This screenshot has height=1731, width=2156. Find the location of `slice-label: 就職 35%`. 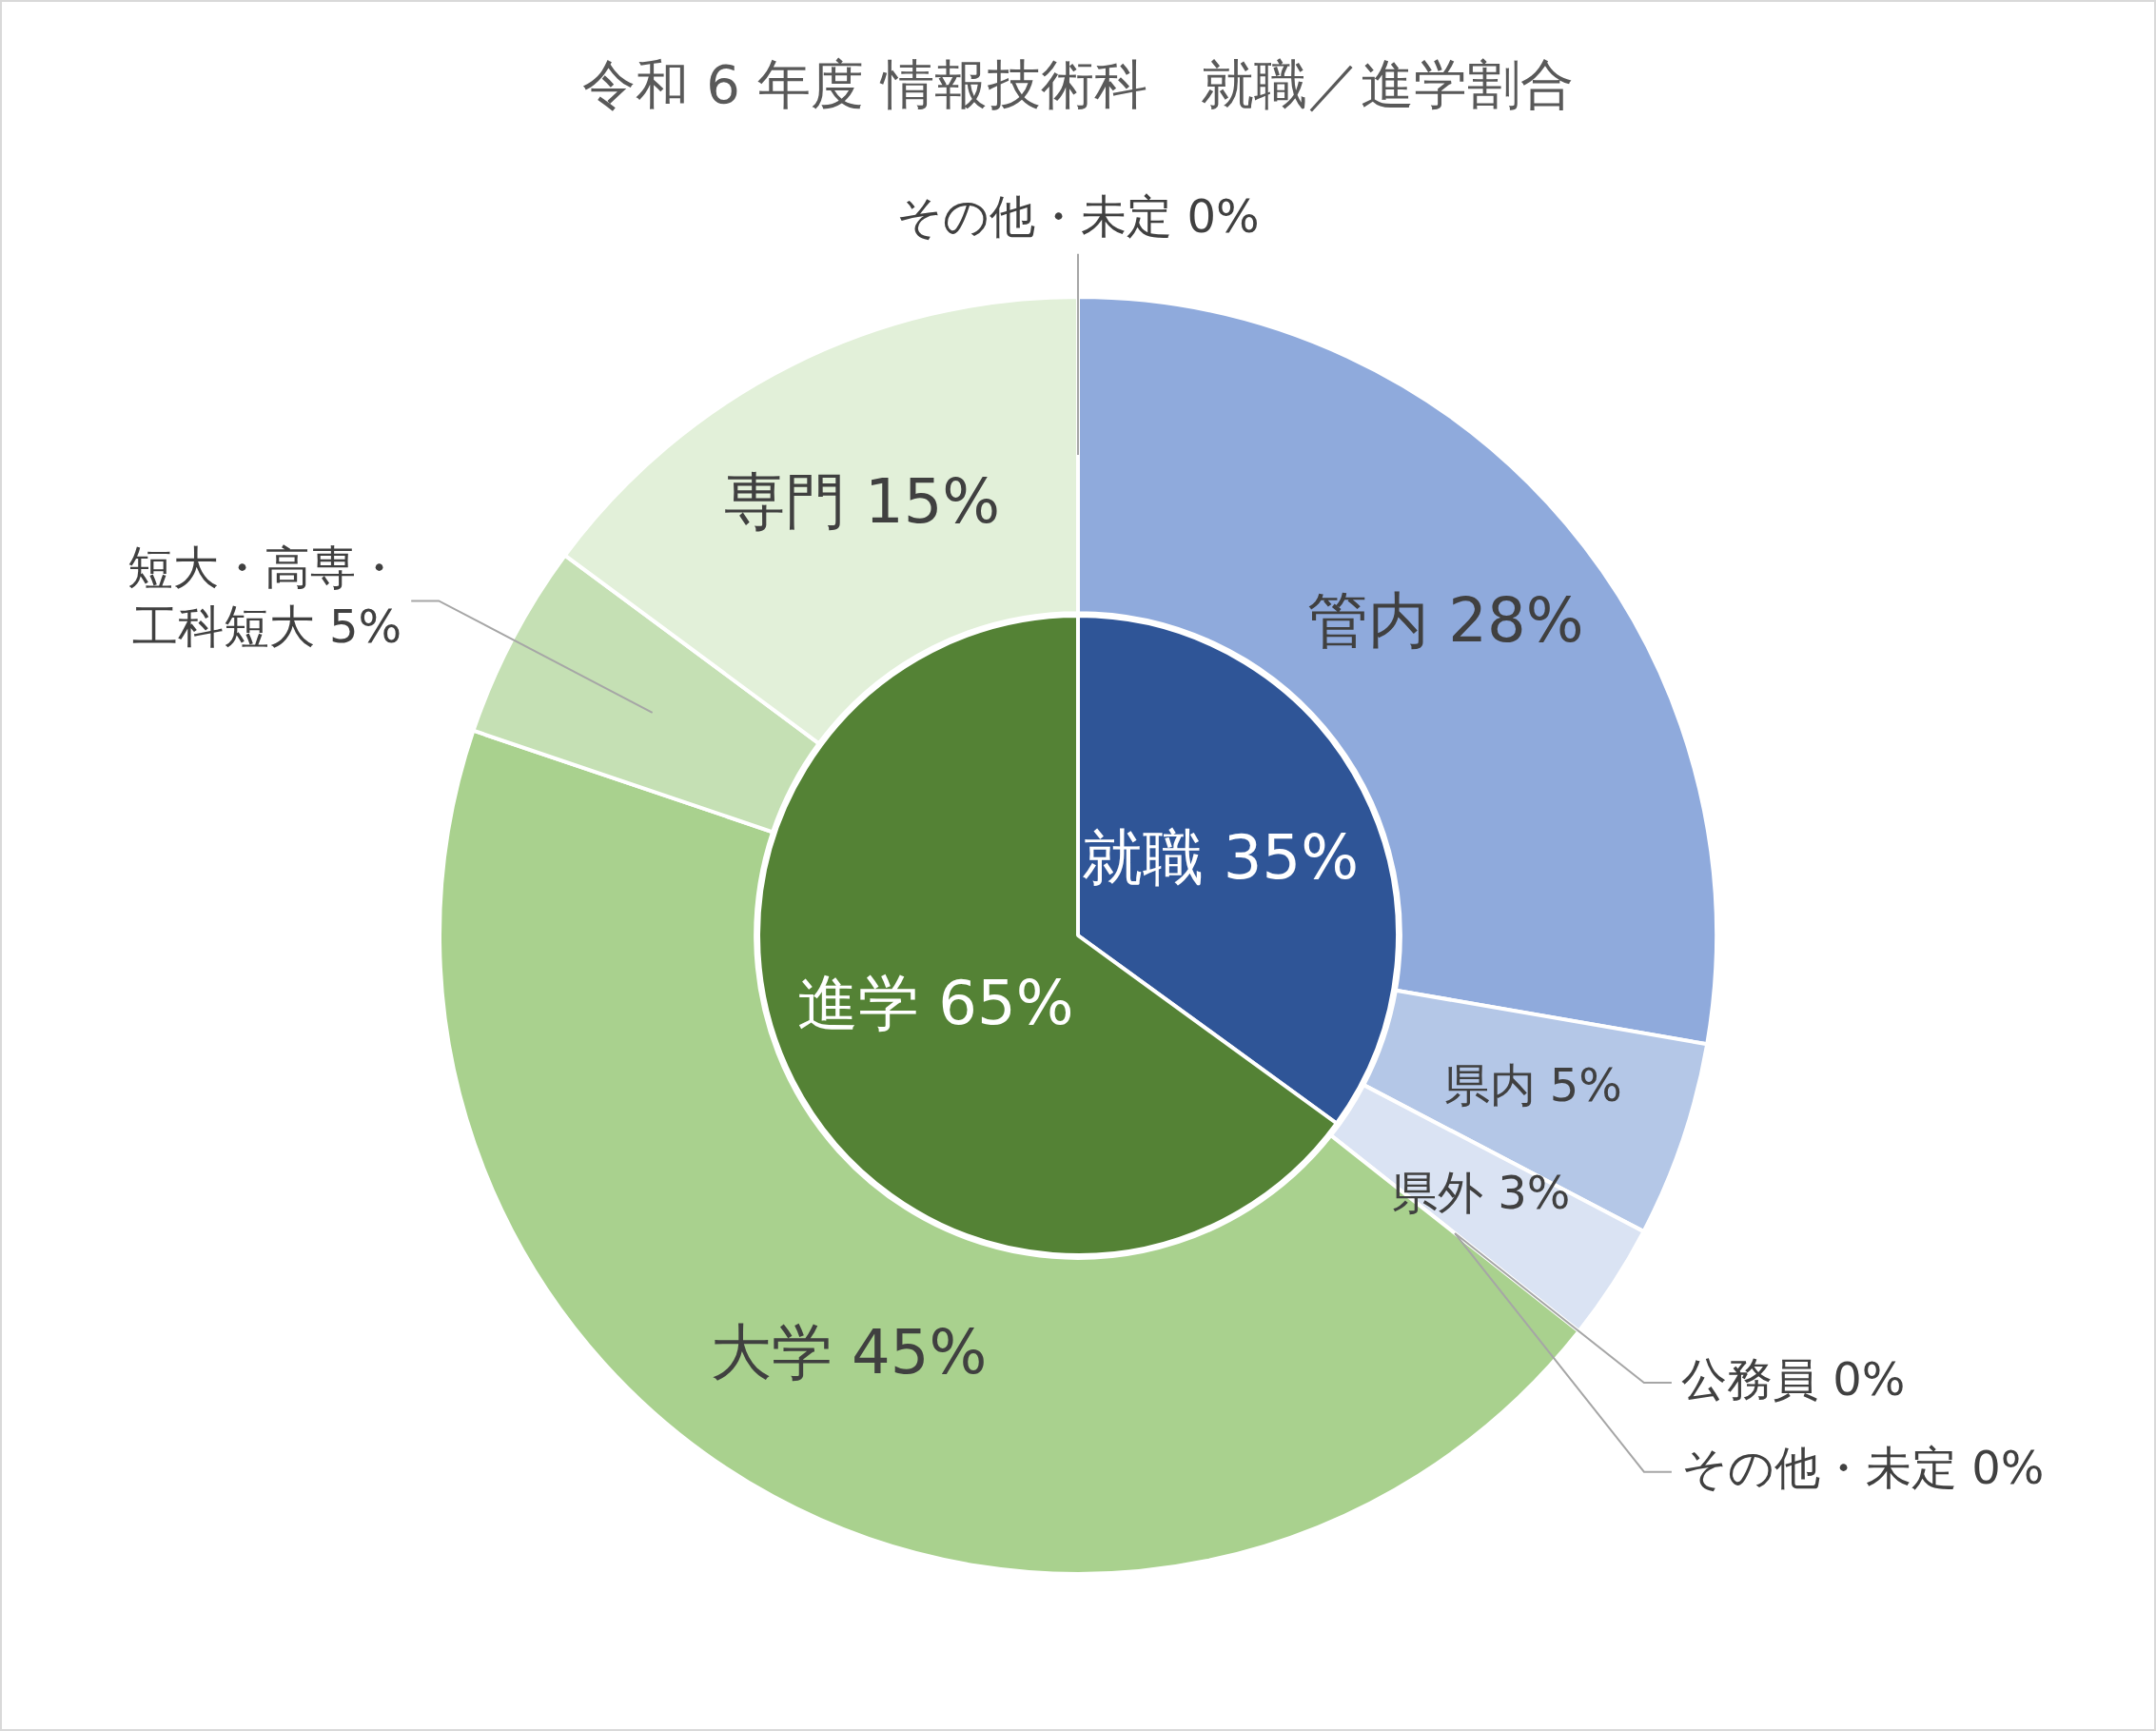

slice-label: 就職 35% is located at coordinates (1220, 858).